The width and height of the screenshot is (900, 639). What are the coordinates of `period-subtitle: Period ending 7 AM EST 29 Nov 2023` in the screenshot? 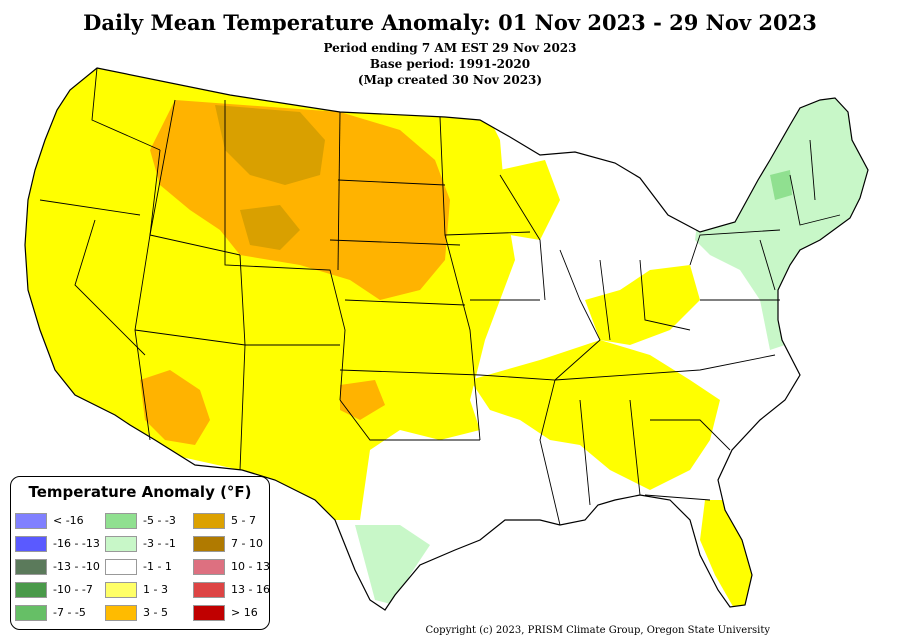 It's located at (450, 48).